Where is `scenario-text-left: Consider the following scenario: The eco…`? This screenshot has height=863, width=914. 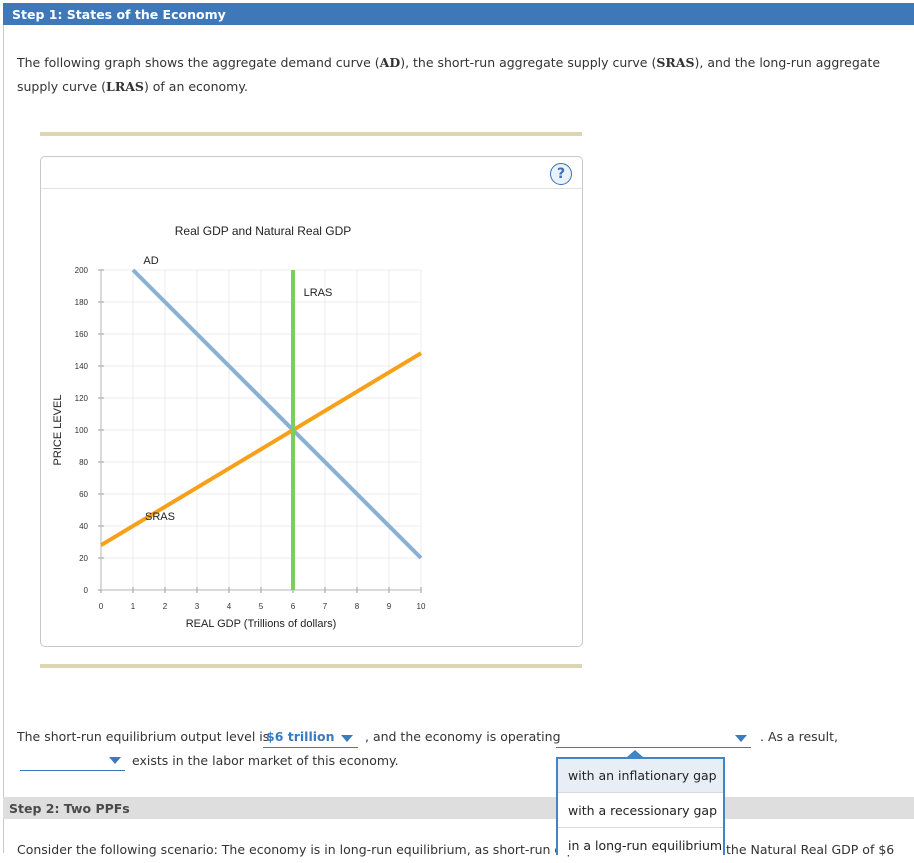
scenario-text-left: Consider the following scenario: The eco… is located at coordinates (294, 849).